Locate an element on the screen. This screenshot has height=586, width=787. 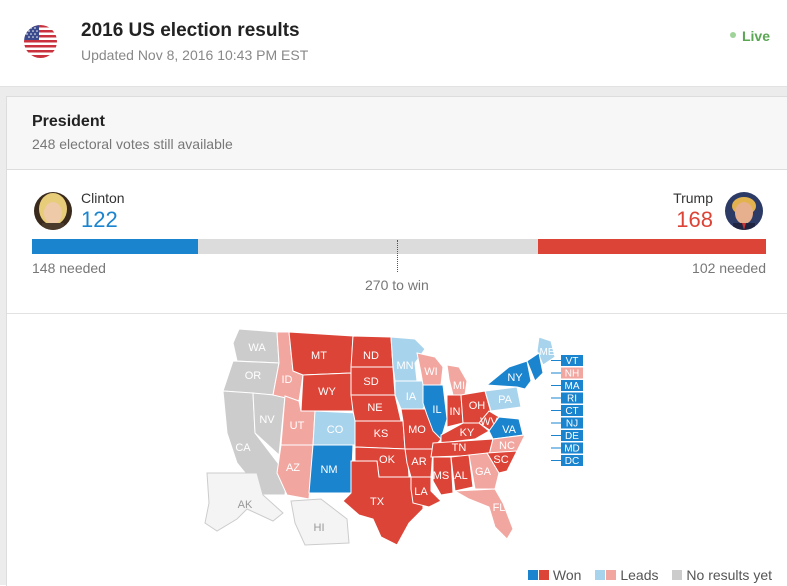
state-OR: OR is located at coordinates (251, 378).